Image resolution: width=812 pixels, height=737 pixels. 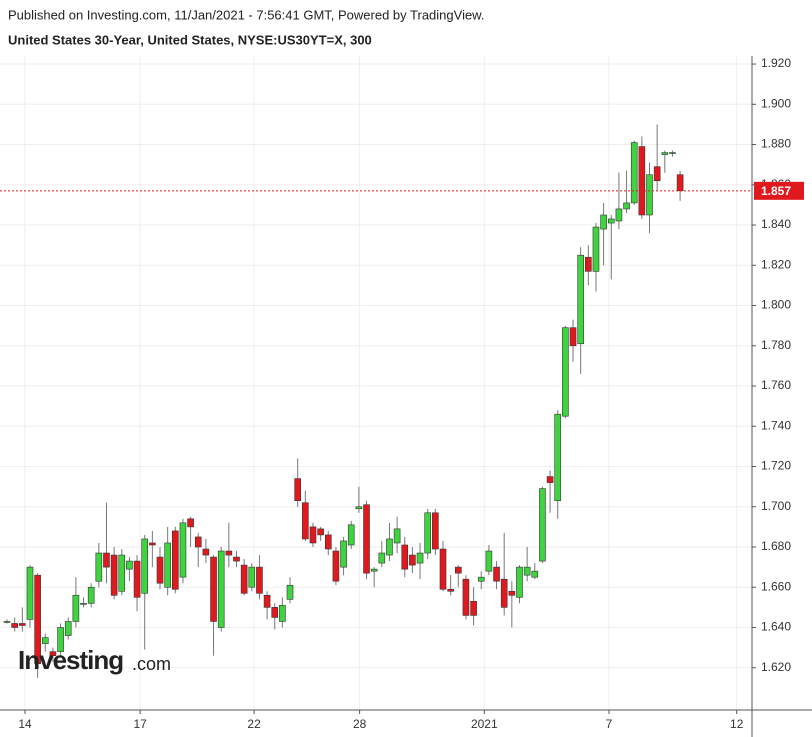 What do you see at coordinates (776, 627) in the screenshot?
I see `y-tick-label: 1.640` at bounding box center [776, 627].